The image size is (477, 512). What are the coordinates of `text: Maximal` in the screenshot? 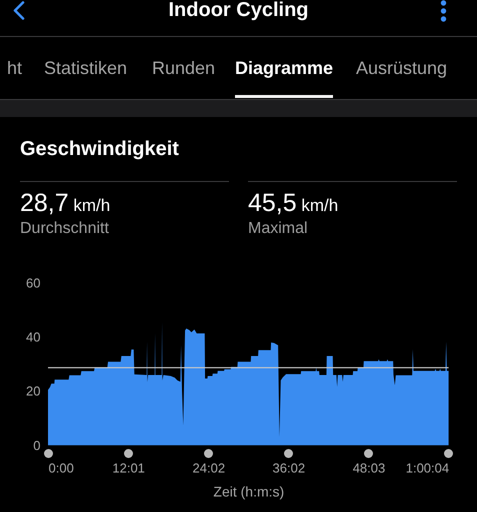 It's located at (278, 229).